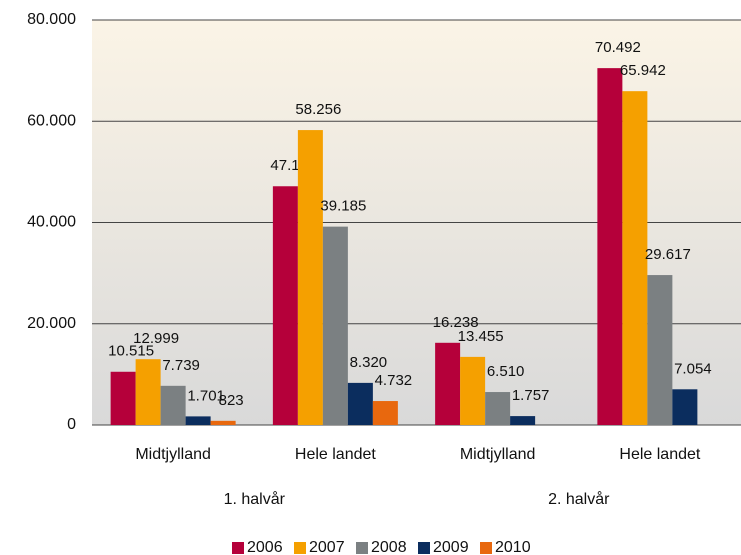 Image resolution: width=741 pixels, height=555 pixels. I want to click on data-label: 1.757, so click(531, 395).